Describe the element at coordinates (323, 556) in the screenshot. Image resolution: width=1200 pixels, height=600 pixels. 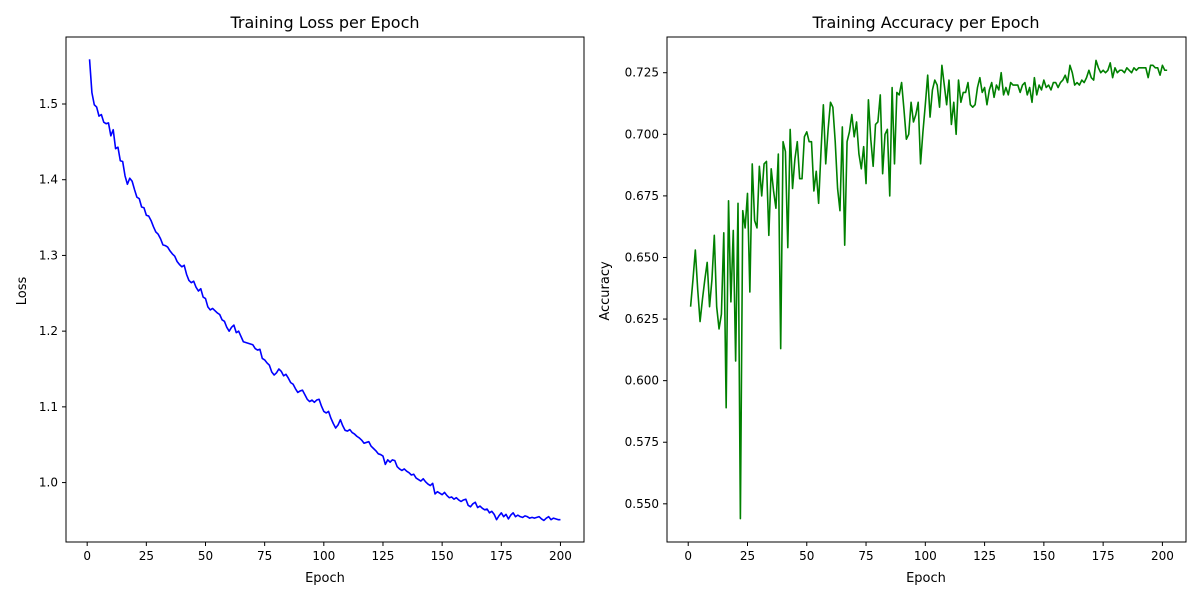
I see `loss-x-tick-label: 100` at that location.